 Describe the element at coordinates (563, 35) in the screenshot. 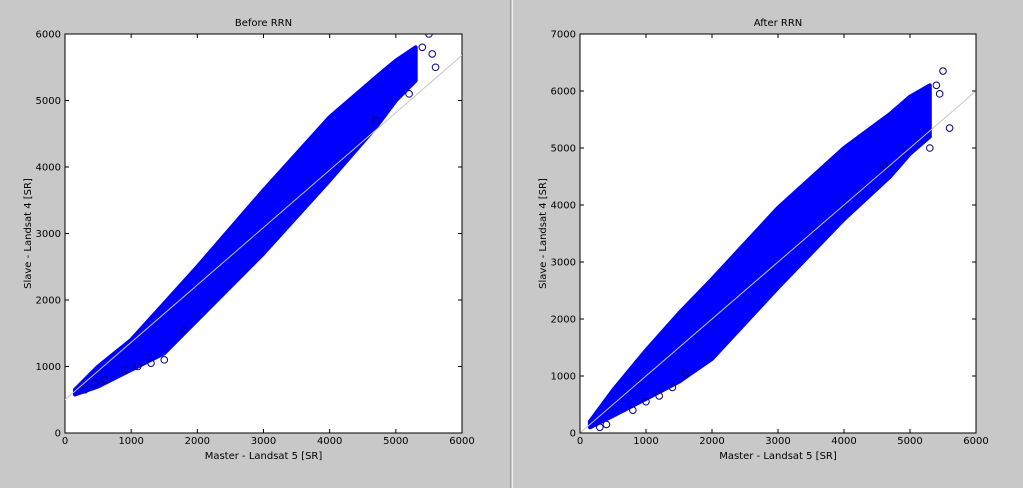

I see `y-tick-label: 7000` at that location.